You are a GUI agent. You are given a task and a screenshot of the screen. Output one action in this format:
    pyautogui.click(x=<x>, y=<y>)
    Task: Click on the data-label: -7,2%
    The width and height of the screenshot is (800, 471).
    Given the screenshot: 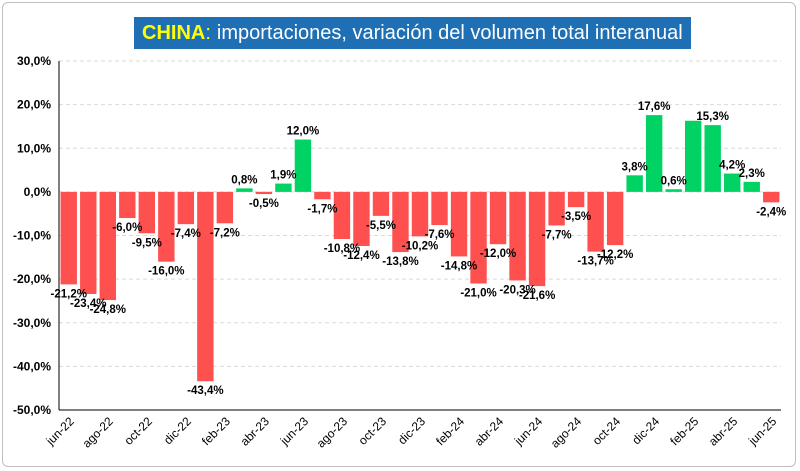 What is the action you would take?
    pyautogui.click(x=225, y=233)
    